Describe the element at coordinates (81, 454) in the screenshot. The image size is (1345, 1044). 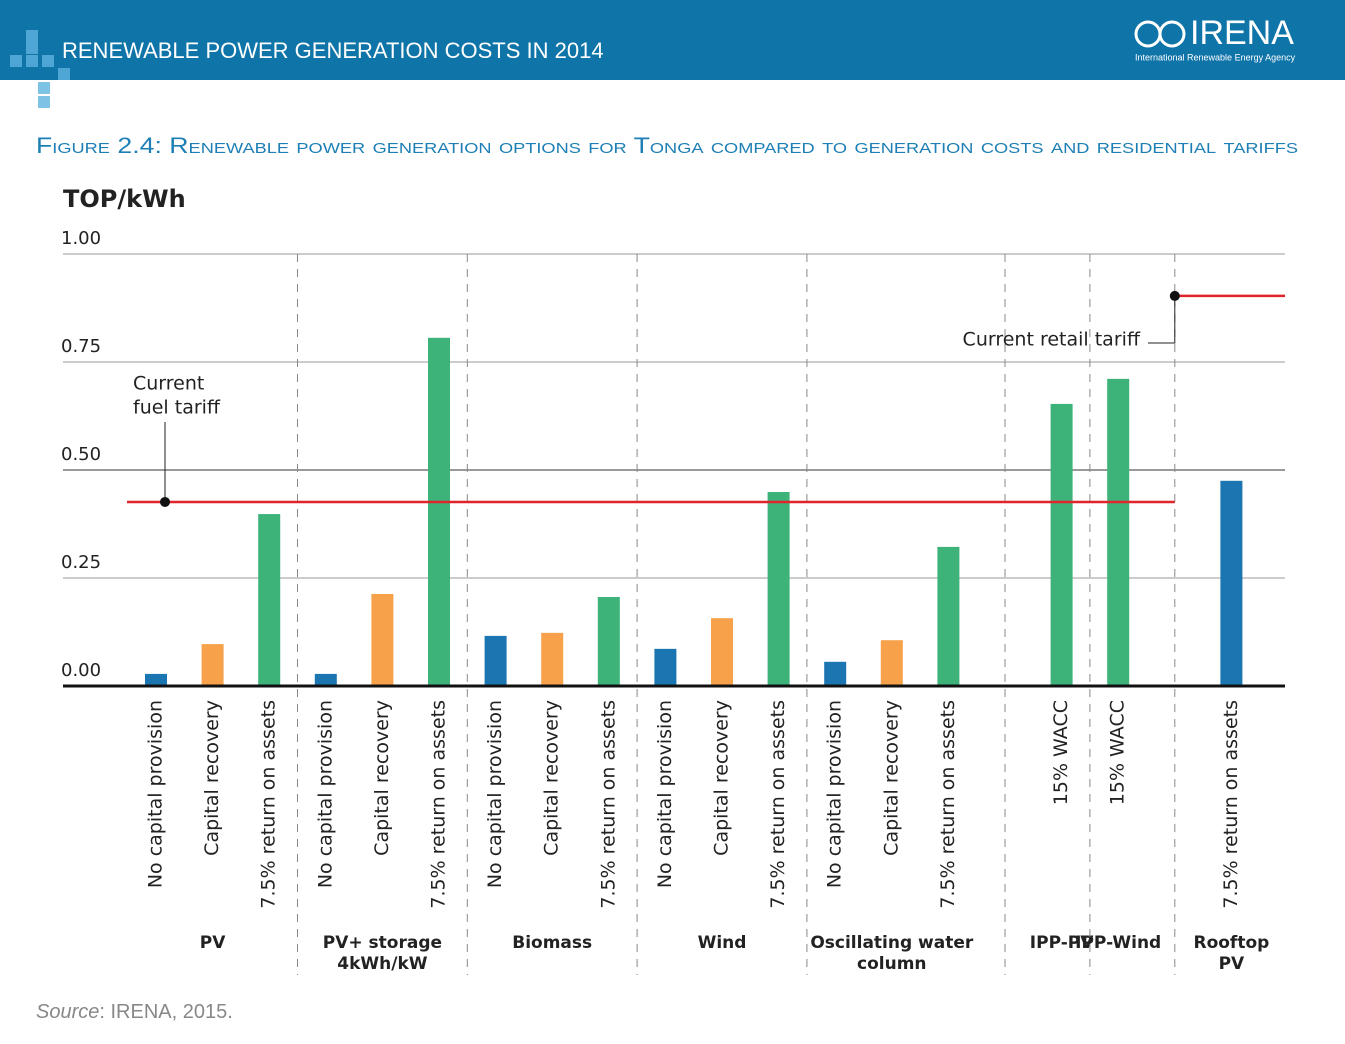
I see `y-tick-label: 0.50` at that location.